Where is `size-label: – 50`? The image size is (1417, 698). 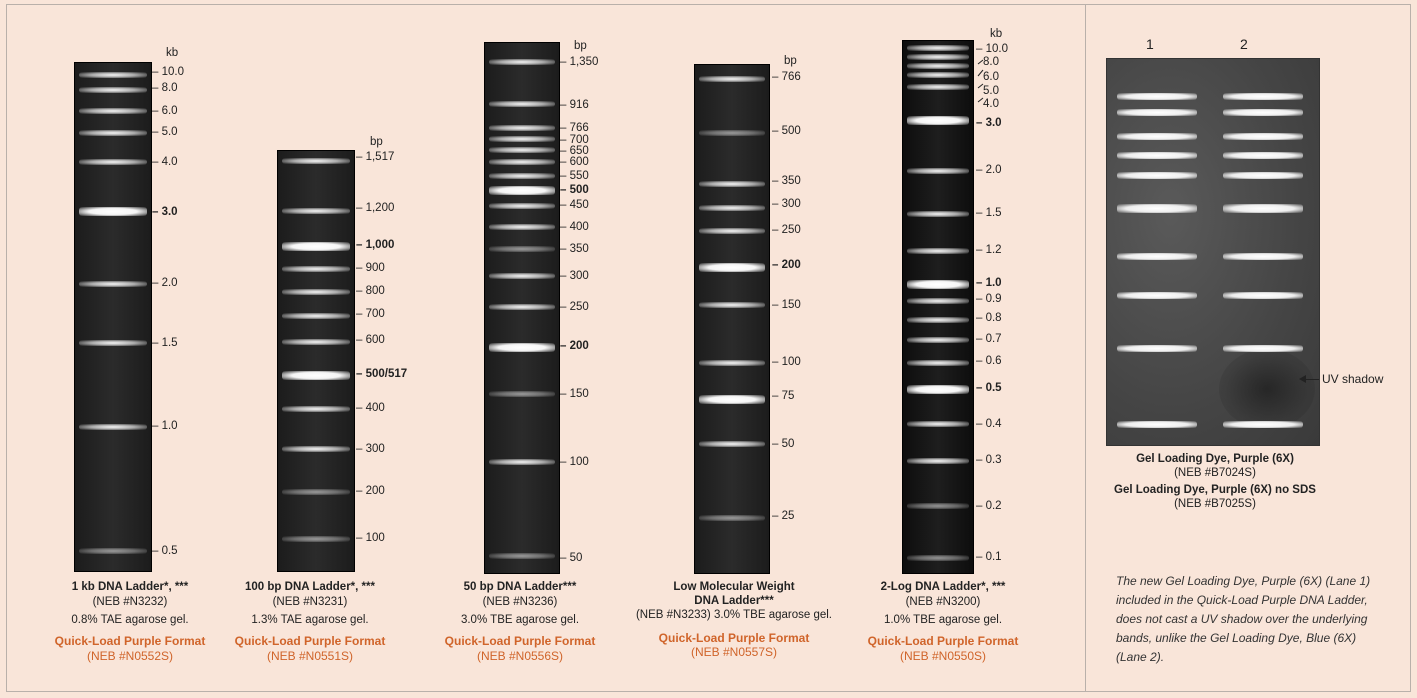 size-label: – 50 is located at coordinates (783, 444).